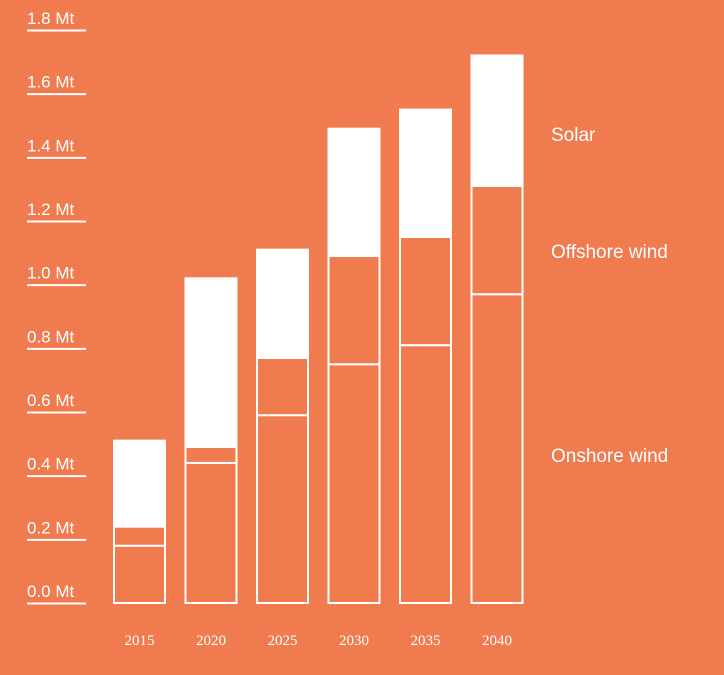  Describe the element at coordinates (609, 296) in the screenshot. I see `series-labels: Onshore wind Offshore wind Solar` at that location.